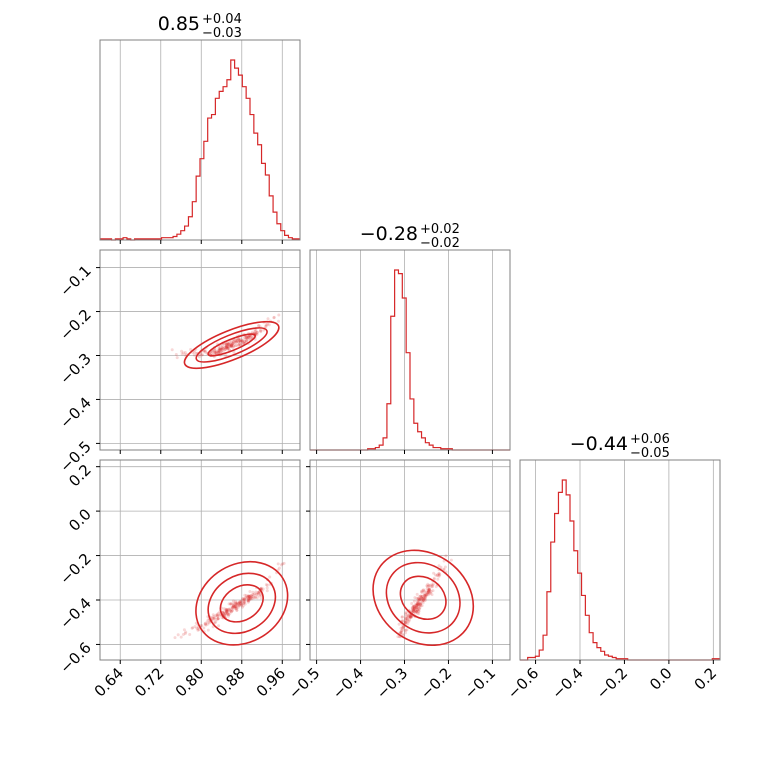  Describe the element at coordinates (599, 444) in the screenshot. I see `title-param-2-value: −0.44` at that location.